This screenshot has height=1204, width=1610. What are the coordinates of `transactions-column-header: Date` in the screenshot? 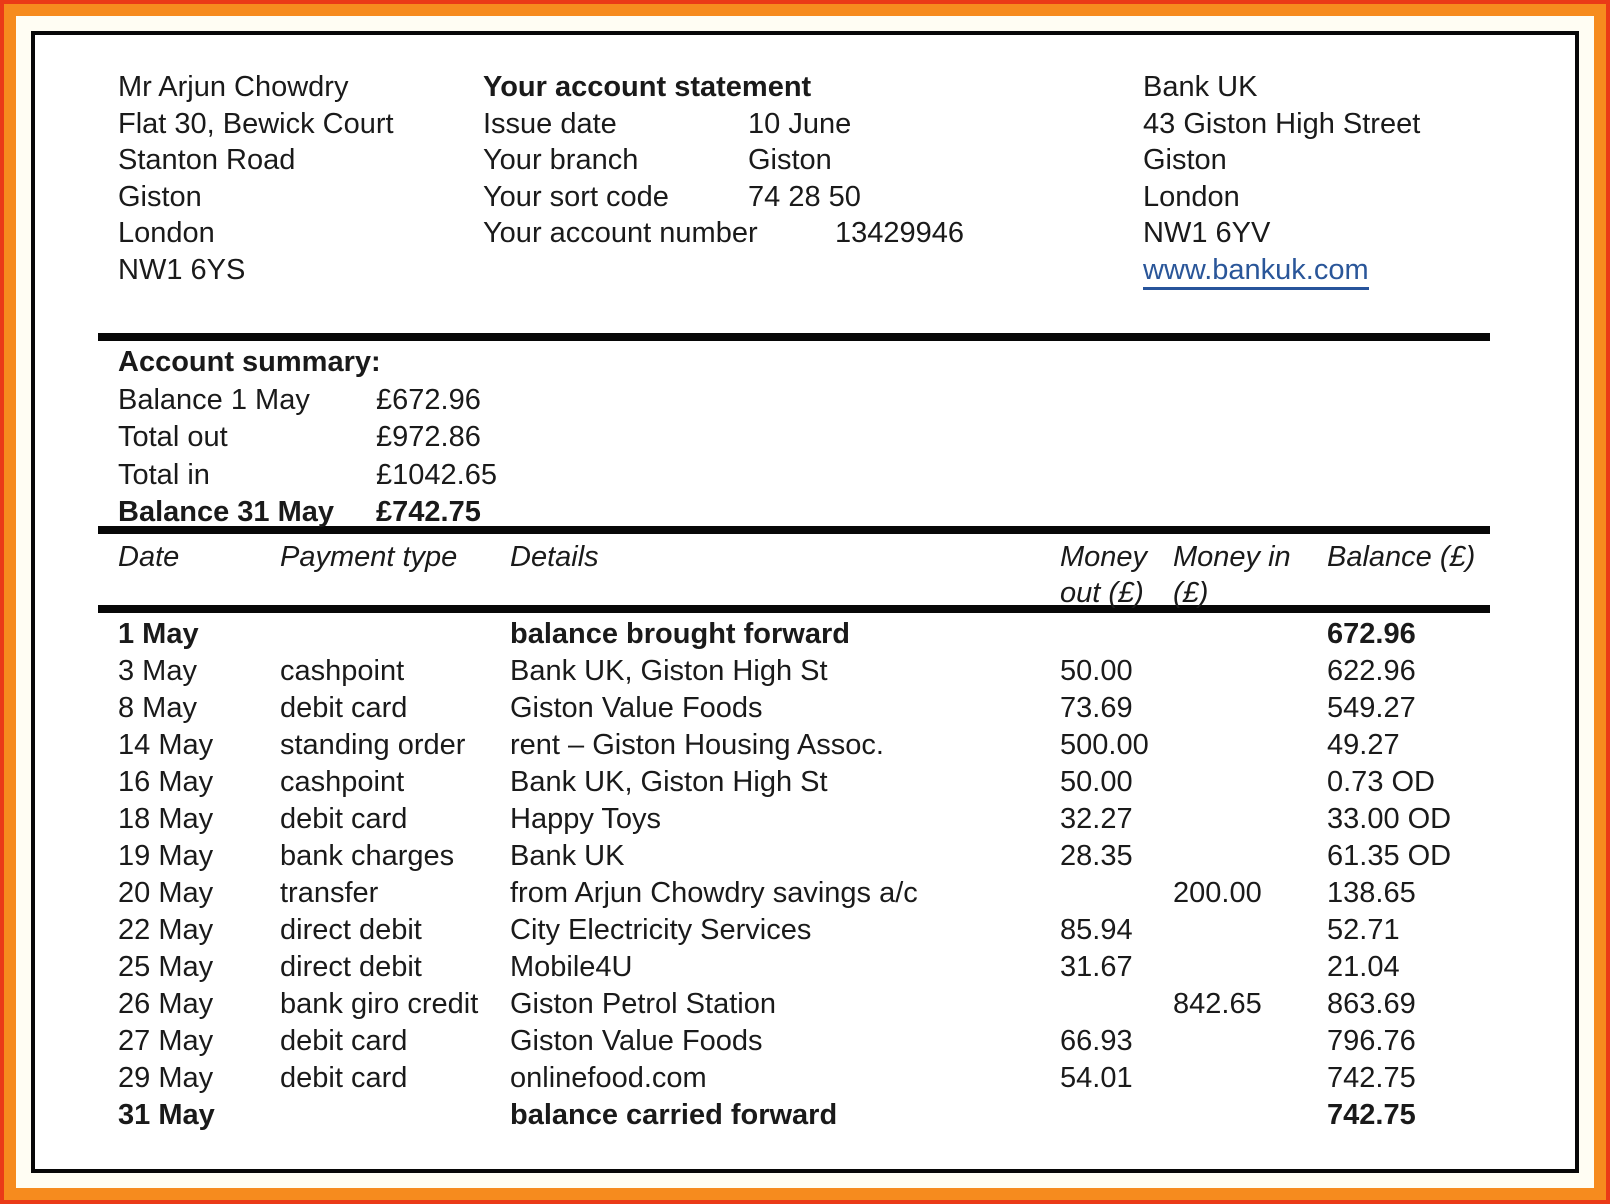 It's located at (149, 557).